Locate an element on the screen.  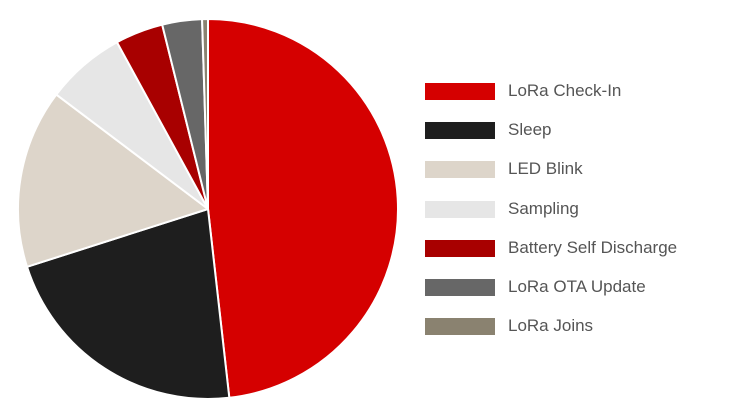
legend-item: Battery Self Discharge is located at coordinates (551, 256).